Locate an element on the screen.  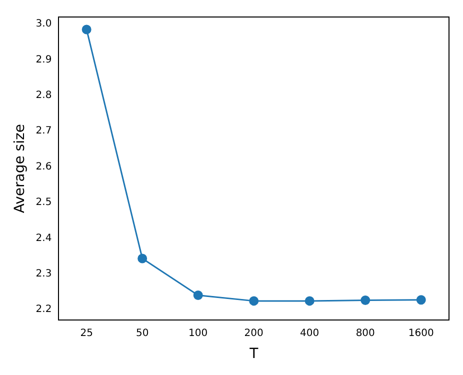
y-tick-label: 2.2 is located at coordinates (44, 310).